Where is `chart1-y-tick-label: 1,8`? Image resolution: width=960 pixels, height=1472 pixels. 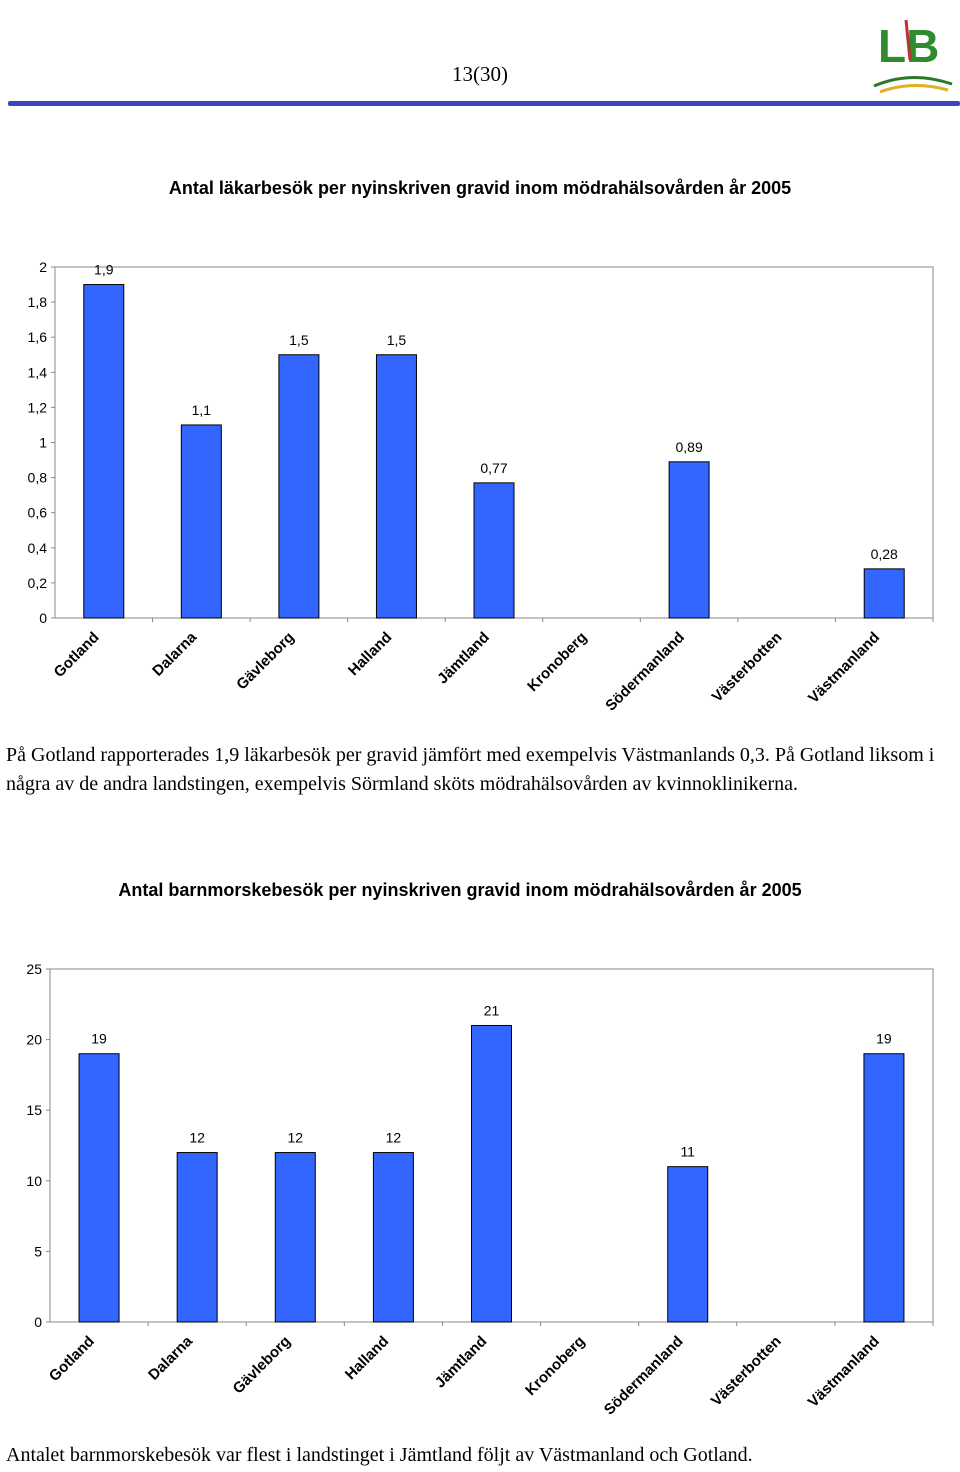 chart1-y-tick-label: 1,8 is located at coordinates (38, 302).